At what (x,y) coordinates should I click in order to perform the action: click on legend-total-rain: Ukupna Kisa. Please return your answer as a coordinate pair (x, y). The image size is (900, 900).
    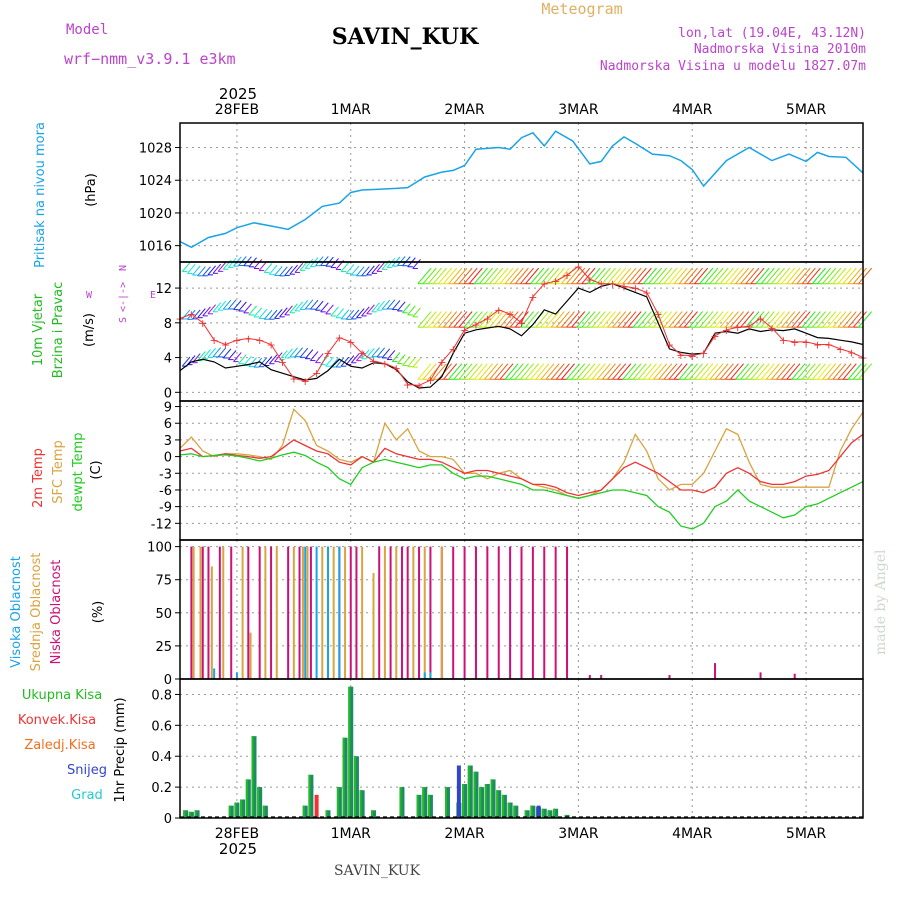
    Looking at the image, I should click on (62, 695).